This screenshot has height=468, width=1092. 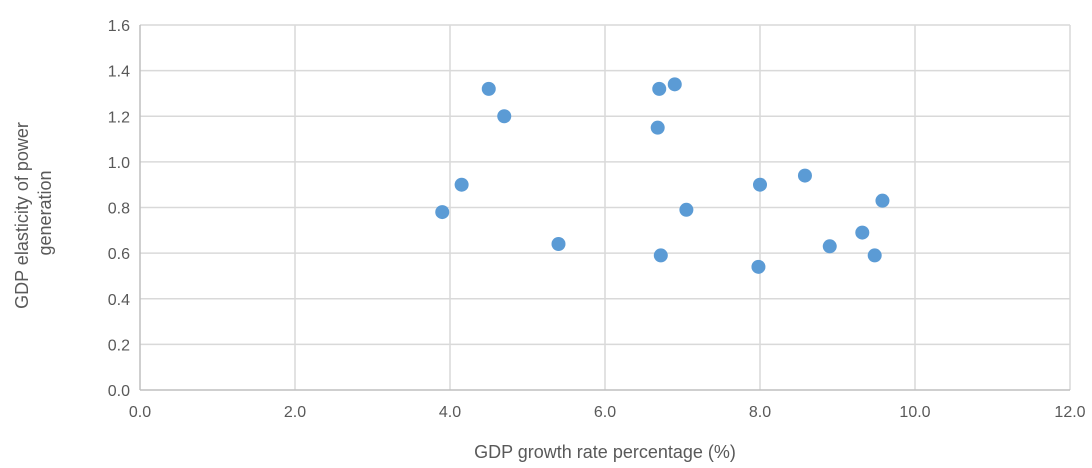 What do you see at coordinates (119, 254) in the screenshot?
I see `y-tick-label: 0.6` at bounding box center [119, 254].